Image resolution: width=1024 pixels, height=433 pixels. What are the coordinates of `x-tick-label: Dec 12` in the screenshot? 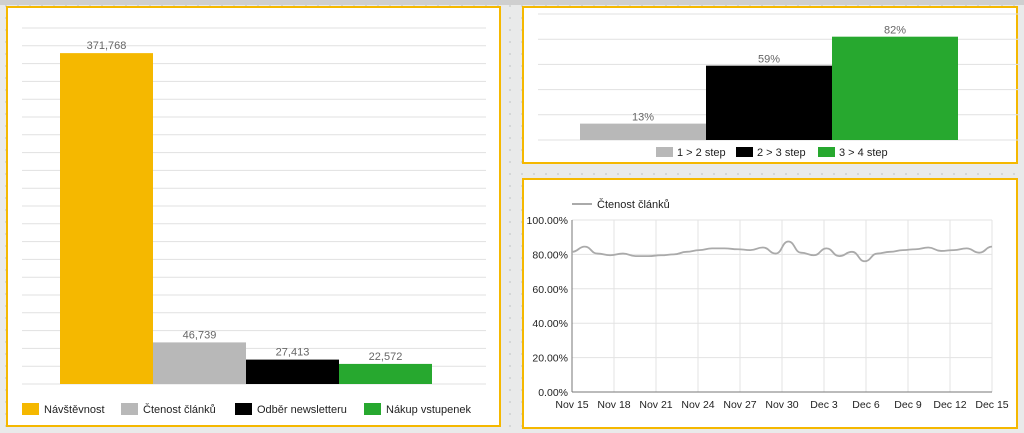 It's located at (949, 405).